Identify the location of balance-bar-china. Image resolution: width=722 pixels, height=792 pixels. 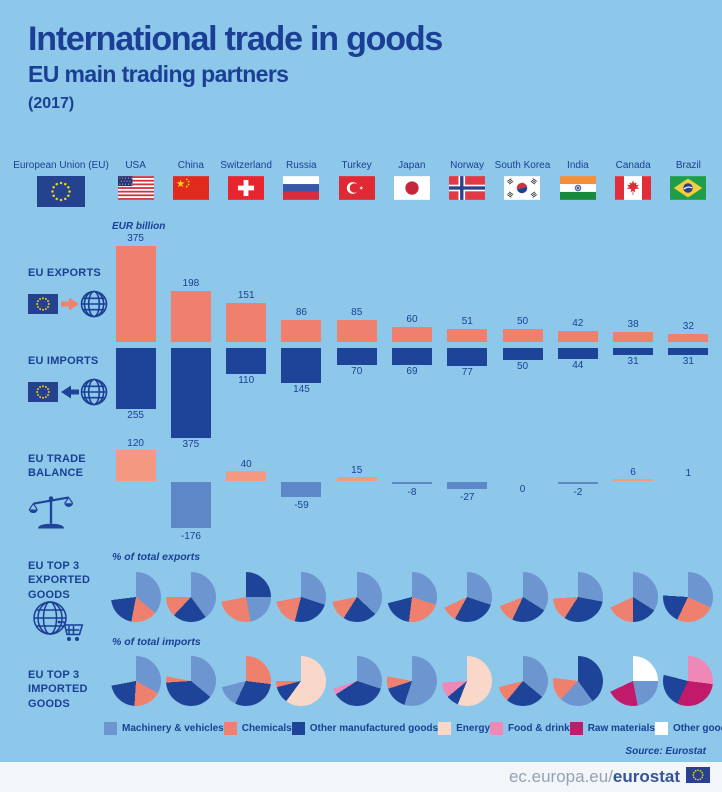
(190, 505).